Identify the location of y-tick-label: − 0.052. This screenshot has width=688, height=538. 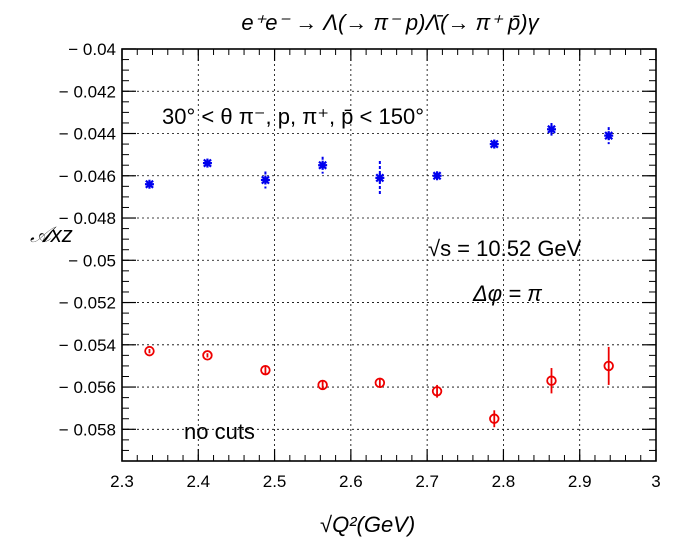
(87, 303).